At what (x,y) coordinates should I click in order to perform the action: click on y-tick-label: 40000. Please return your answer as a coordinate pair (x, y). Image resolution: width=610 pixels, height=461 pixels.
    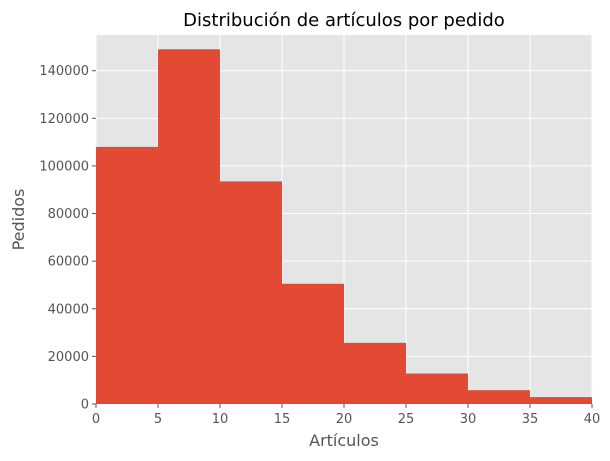
    Looking at the image, I should click on (68, 309).